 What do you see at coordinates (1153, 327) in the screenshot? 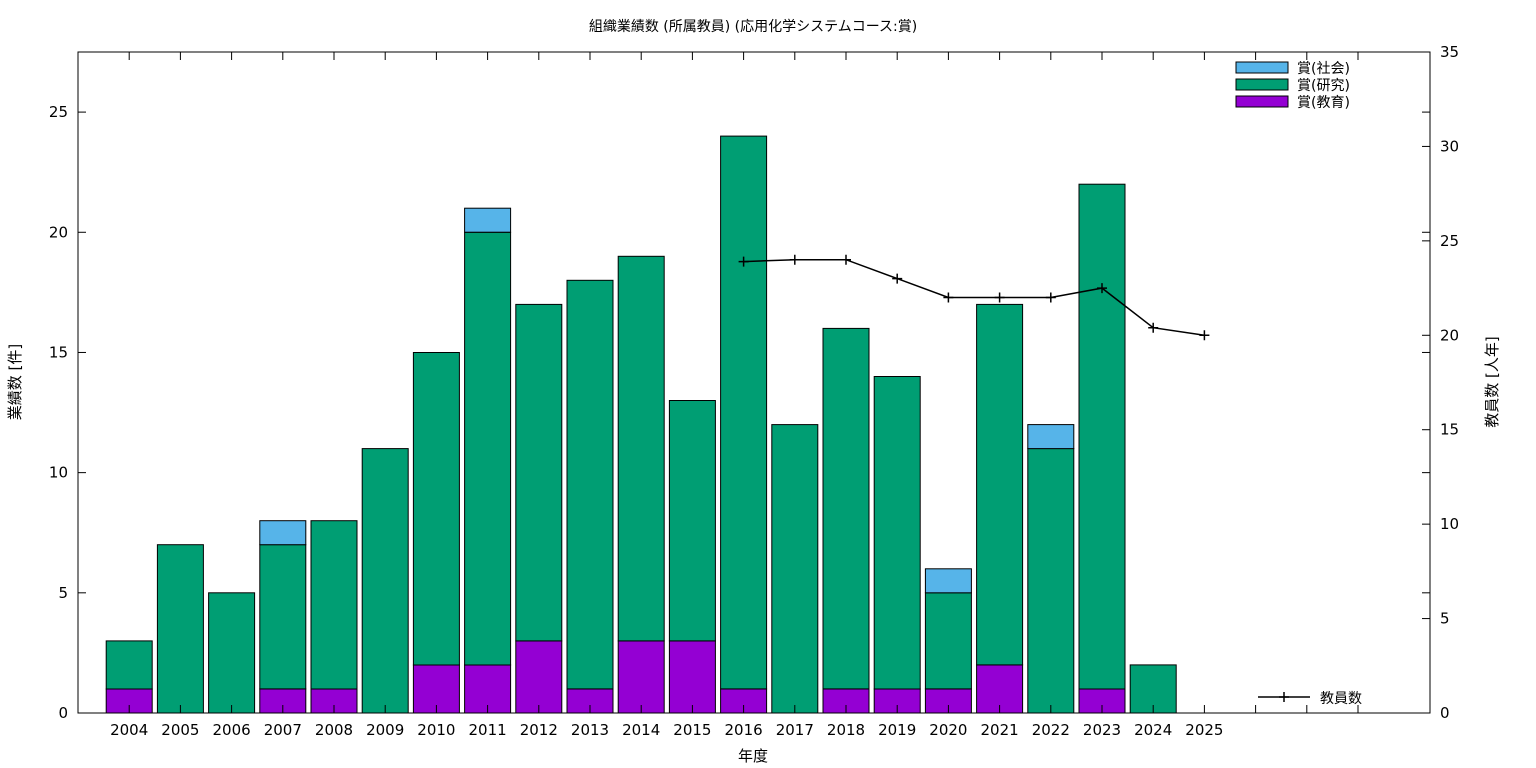
I see `line-point-2024` at bounding box center [1153, 327].